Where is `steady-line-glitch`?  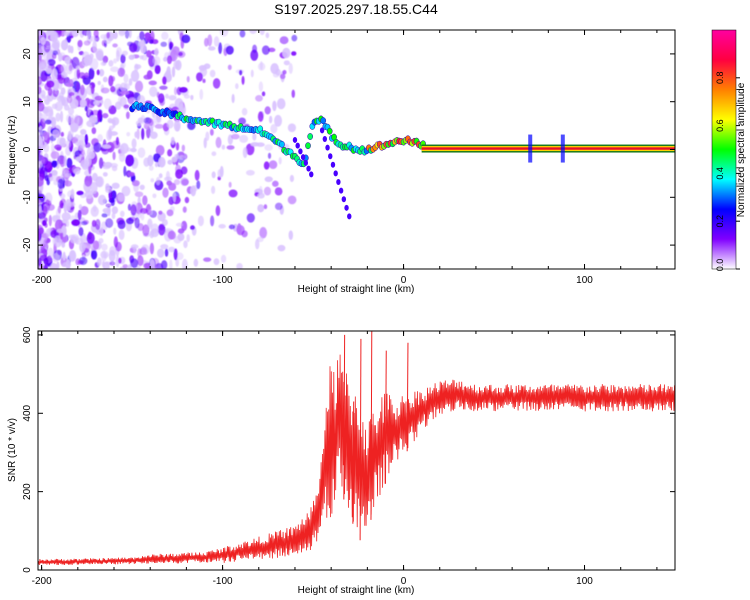 steady-line-glitch is located at coordinates (530, 148).